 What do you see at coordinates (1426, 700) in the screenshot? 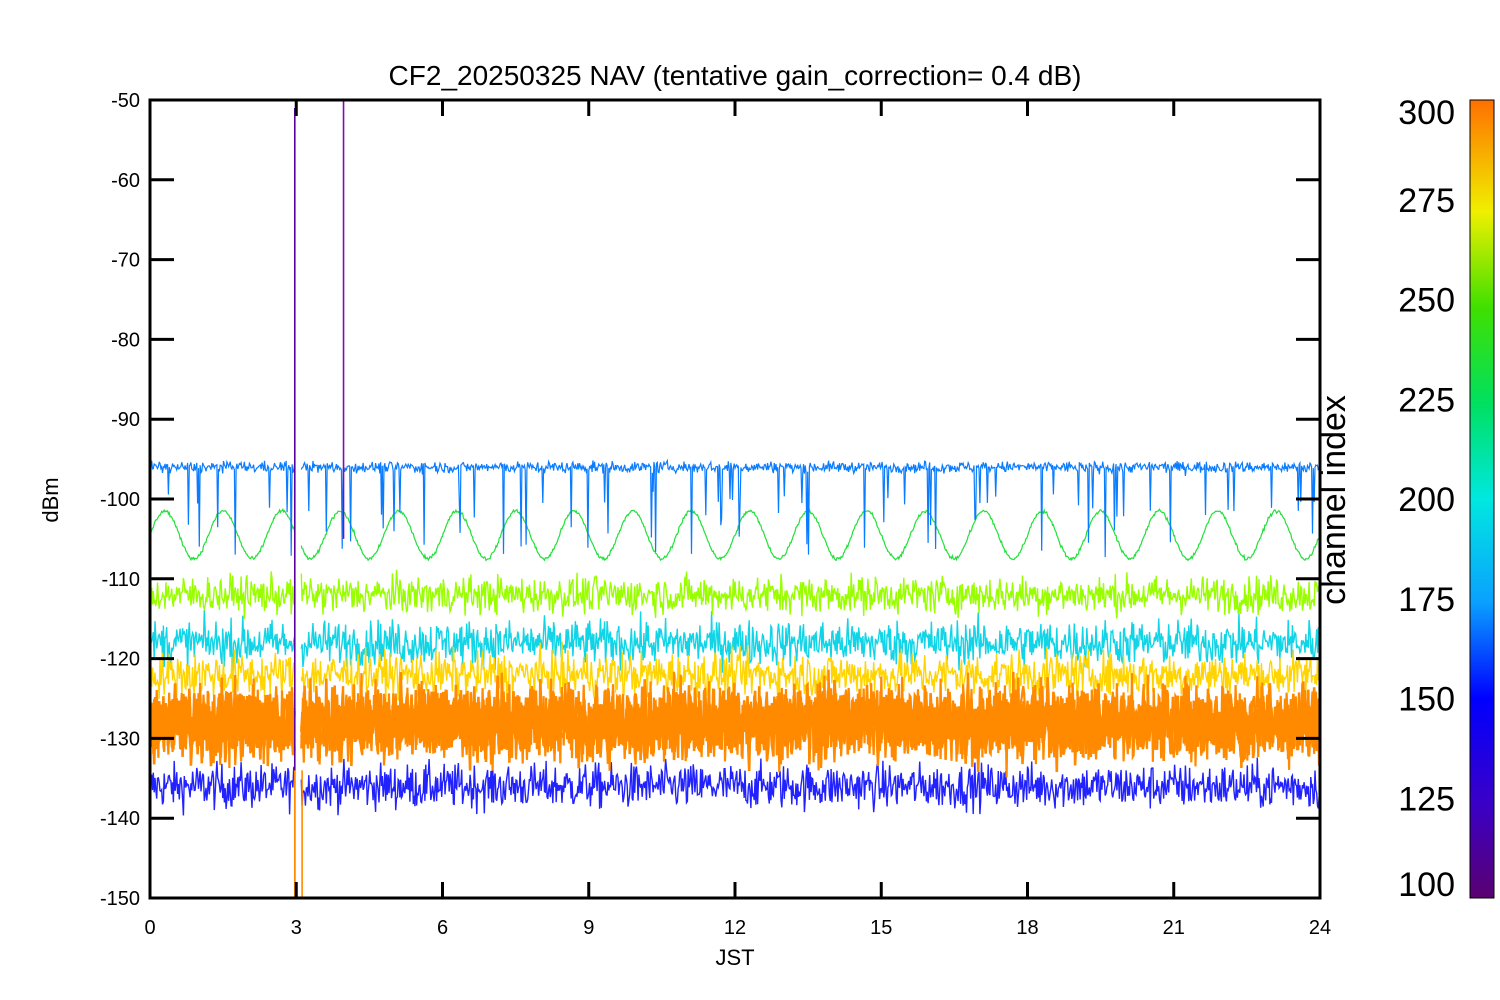
I see `colorbar-tick-label: 150` at bounding box center [1426, 700].